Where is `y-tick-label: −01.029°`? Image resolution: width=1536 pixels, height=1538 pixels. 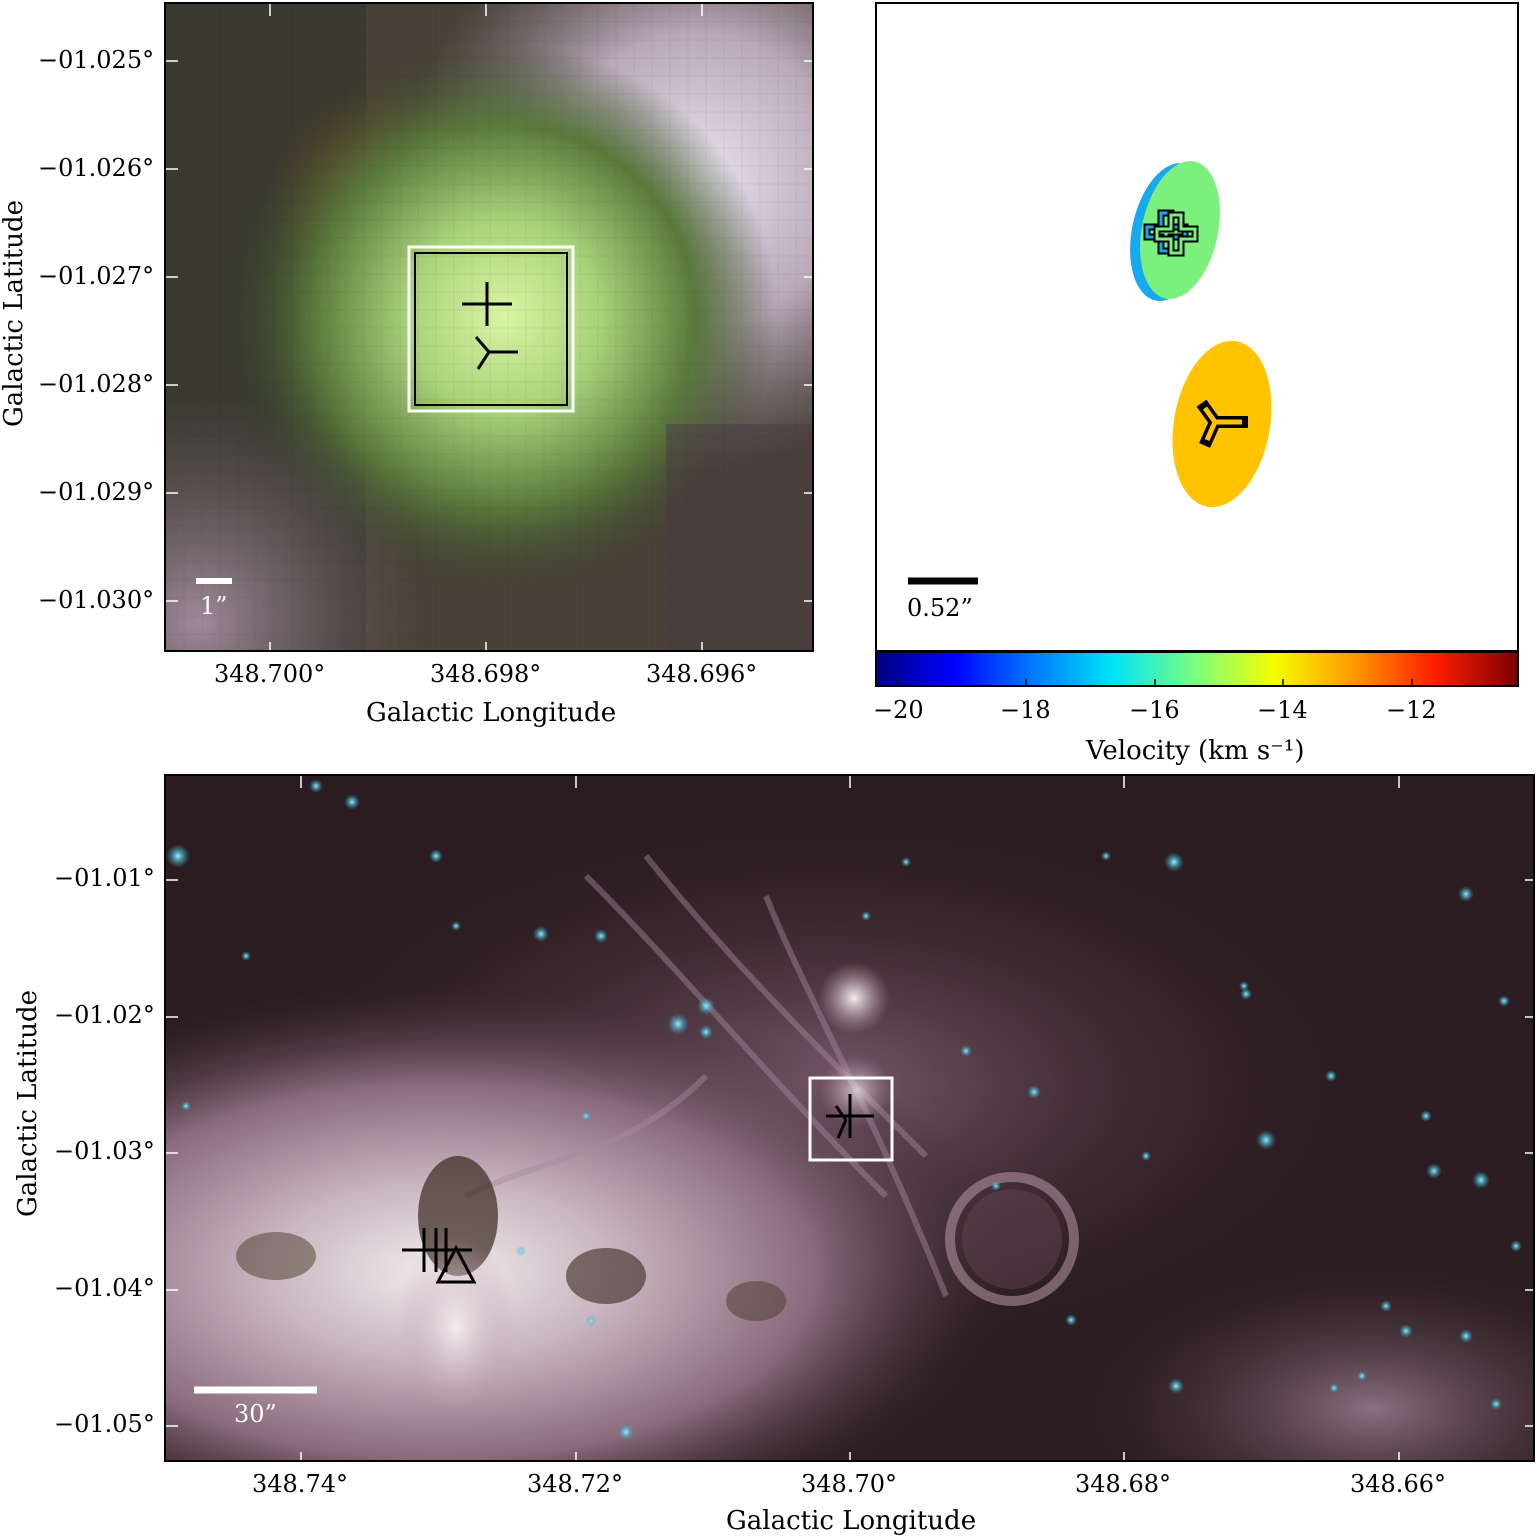
y-tick-label: −01.029° is located at coordinates (96, 492).